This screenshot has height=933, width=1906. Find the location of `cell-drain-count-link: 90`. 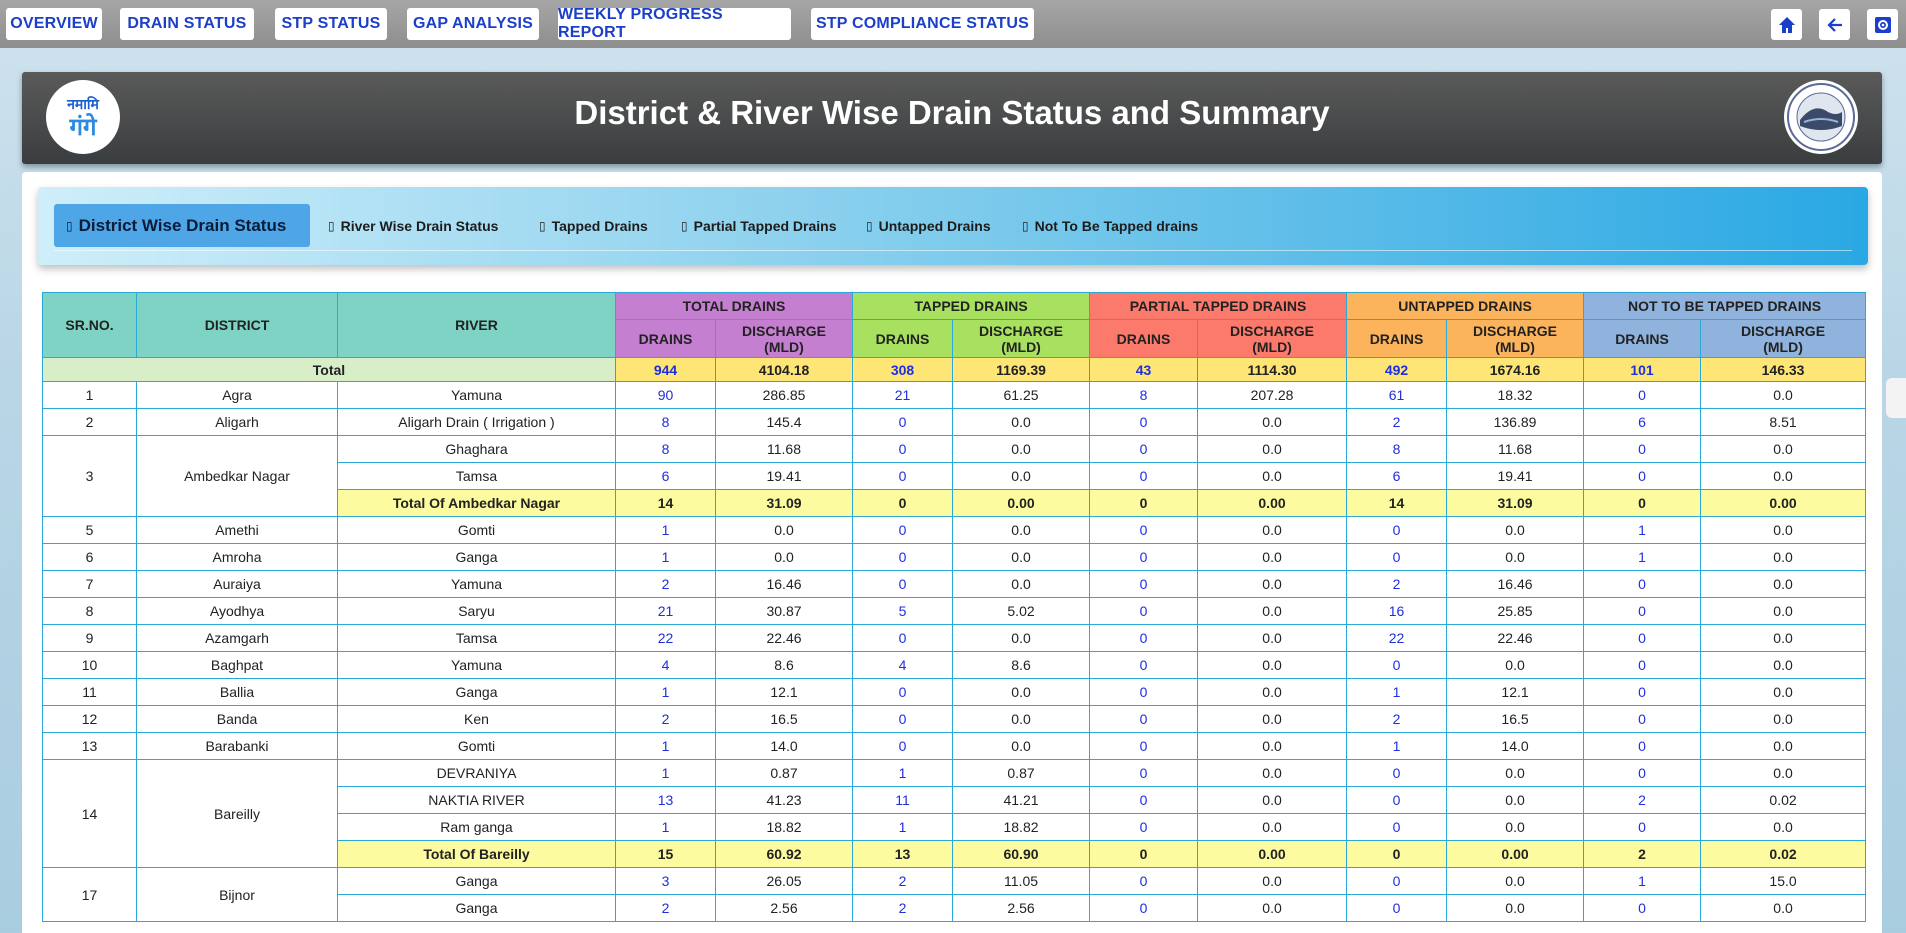

cell-drain-count-link: 90 is located at coordinates (665, 395).